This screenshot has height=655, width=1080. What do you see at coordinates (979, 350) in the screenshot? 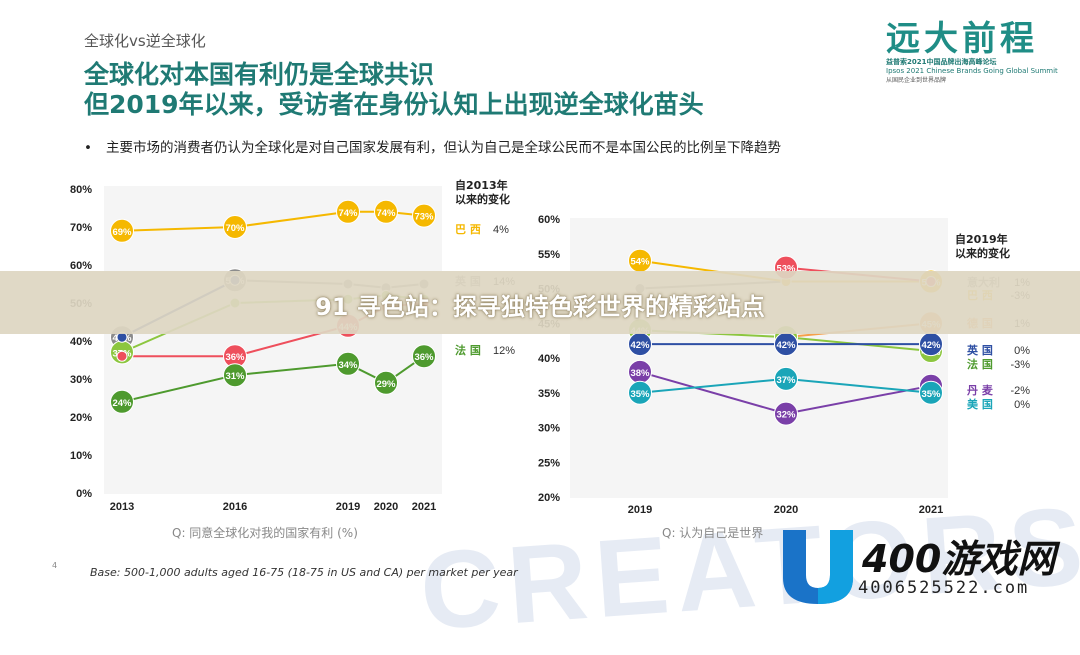
I see `right-legend-name: 英 国` at bounding box center [979, 350].